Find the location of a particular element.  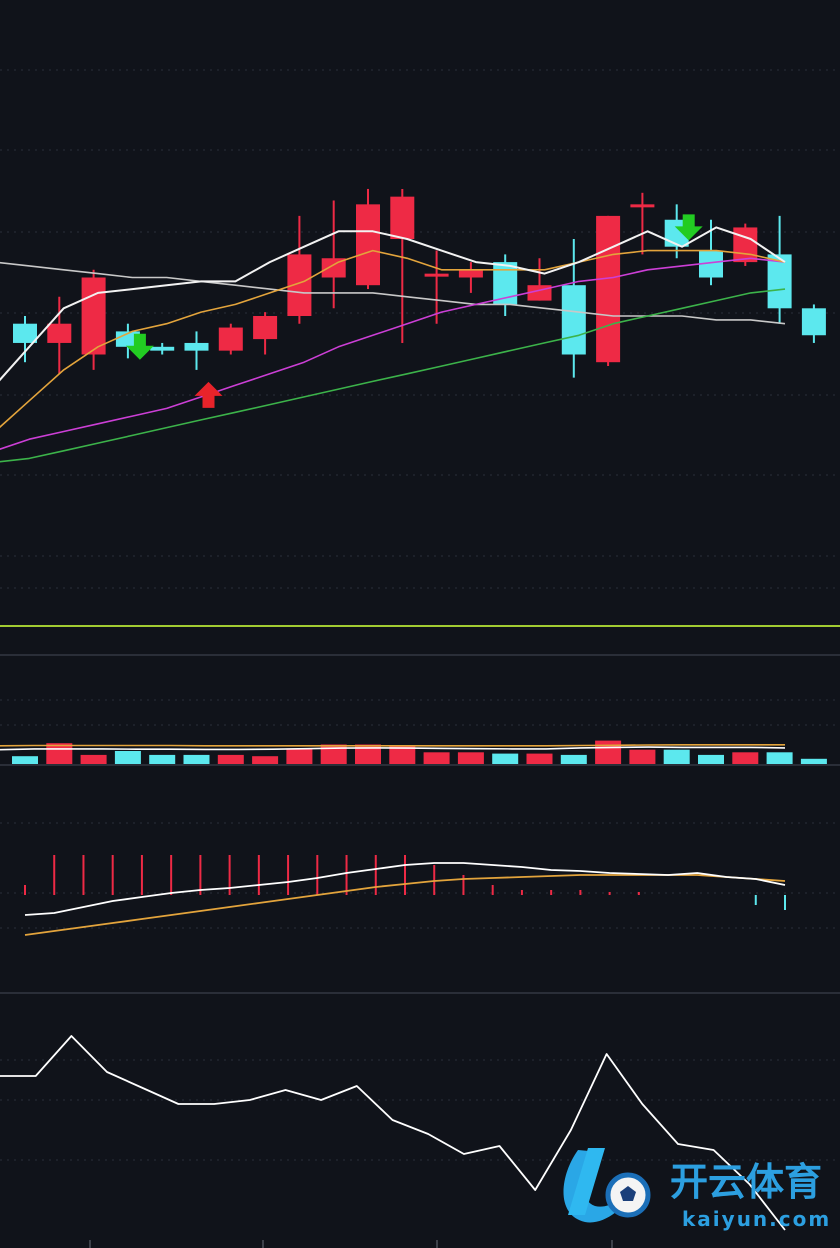

ma60-line is located at coordinates (393, 375).